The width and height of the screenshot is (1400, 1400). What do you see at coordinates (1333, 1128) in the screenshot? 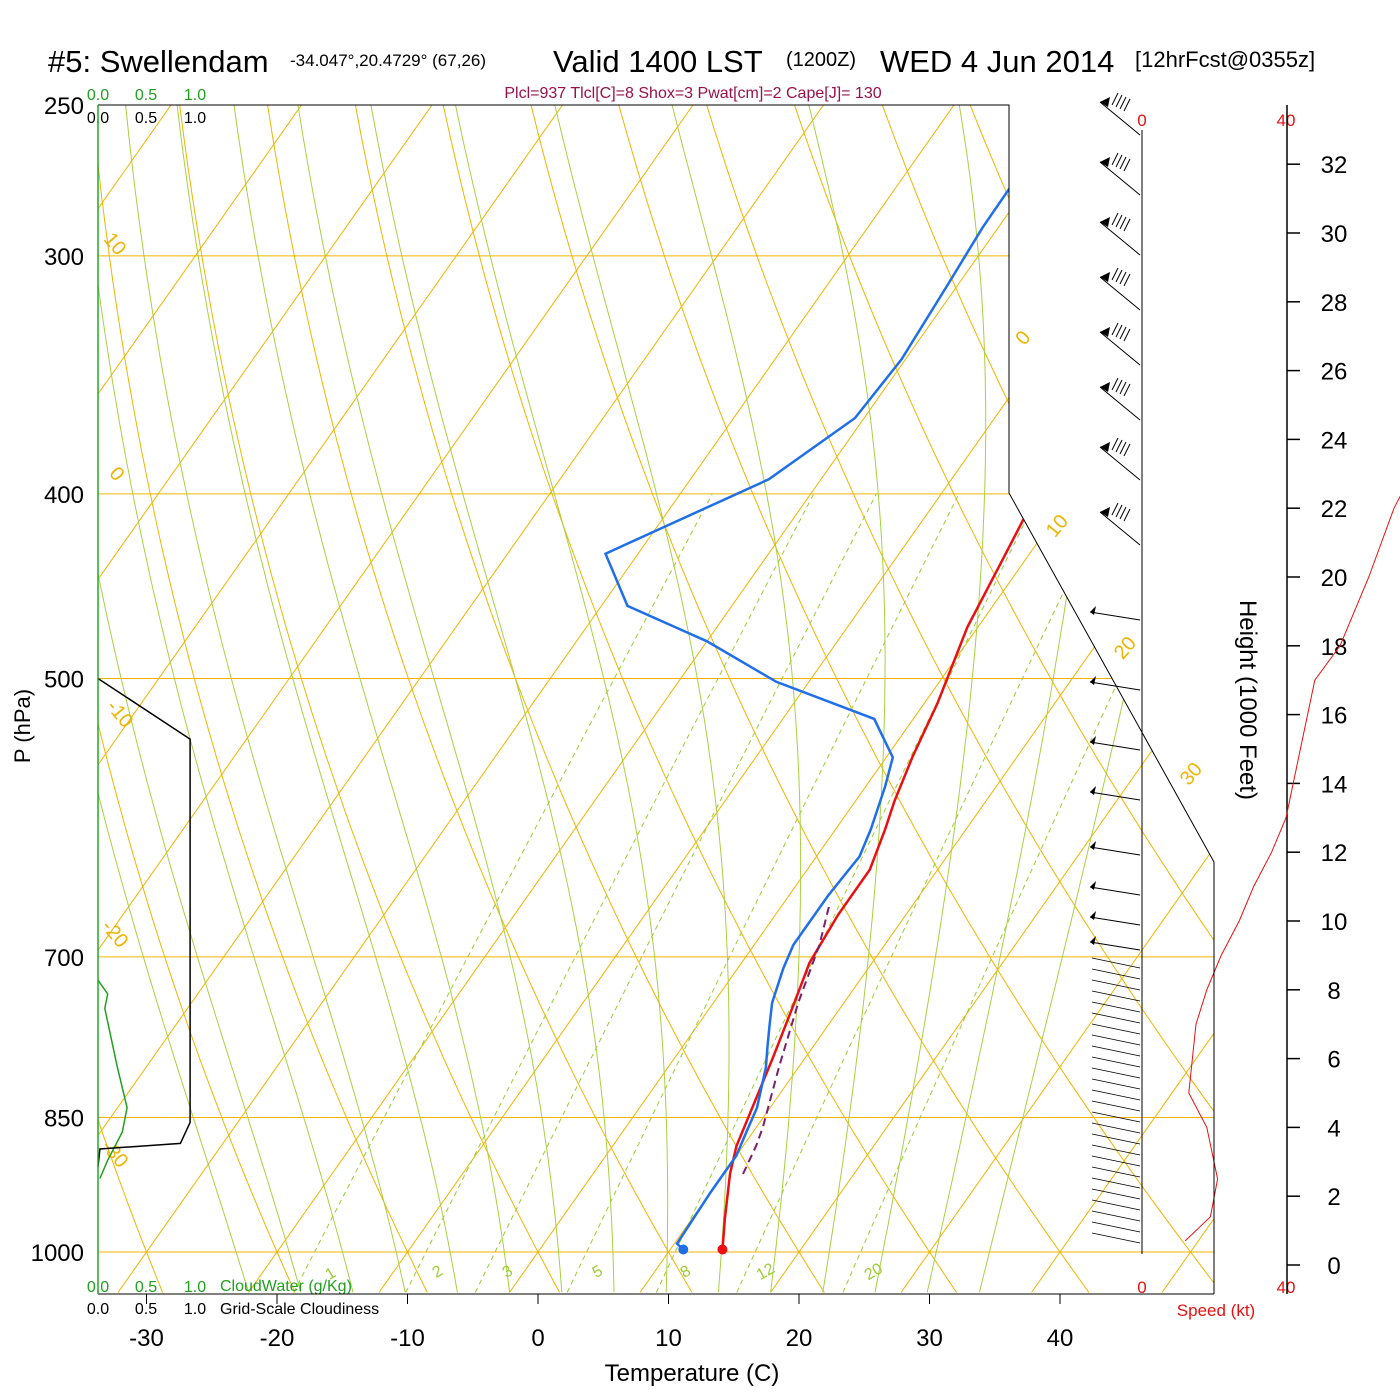
I see `height-tick-label: 4` at bounding box center [1333, 1128].